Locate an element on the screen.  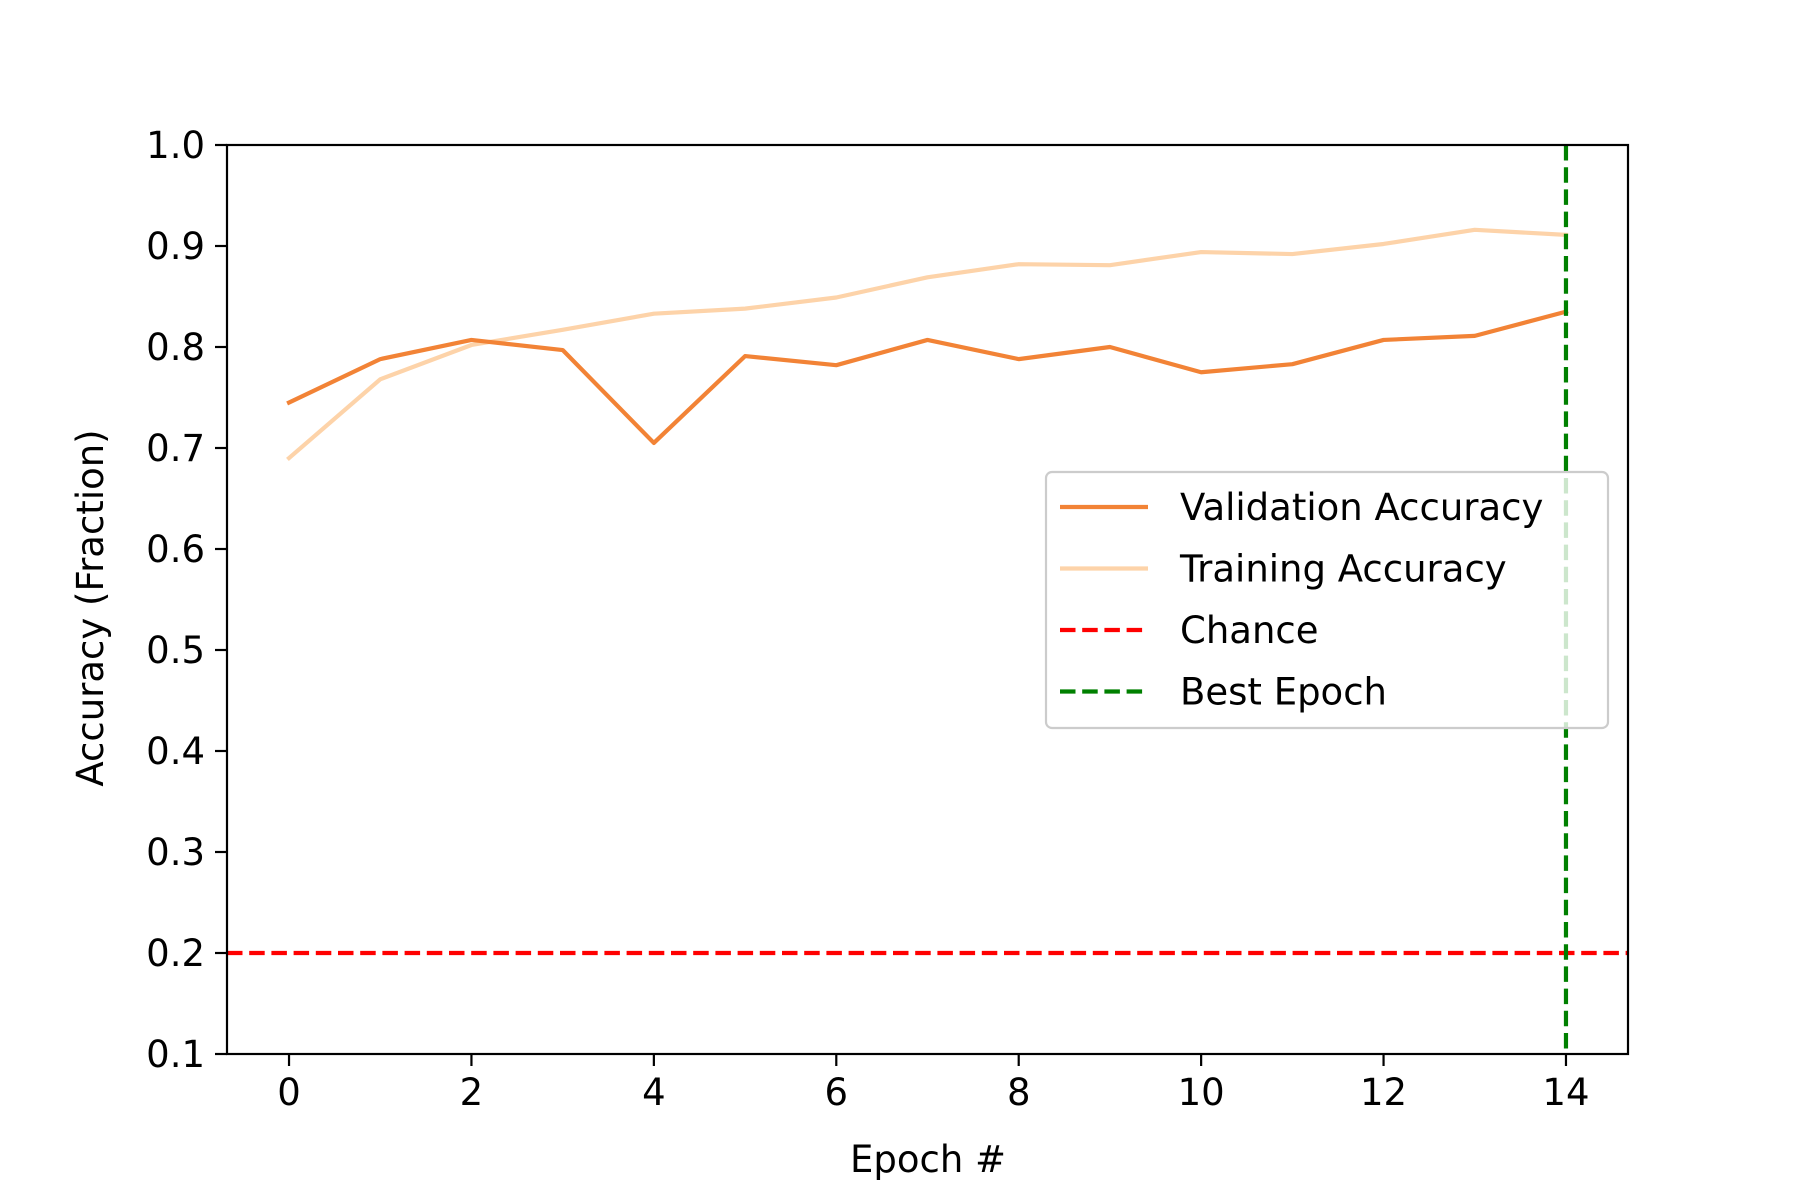
y-tick-label: 0.1 is located at coordinates (175, 1054).